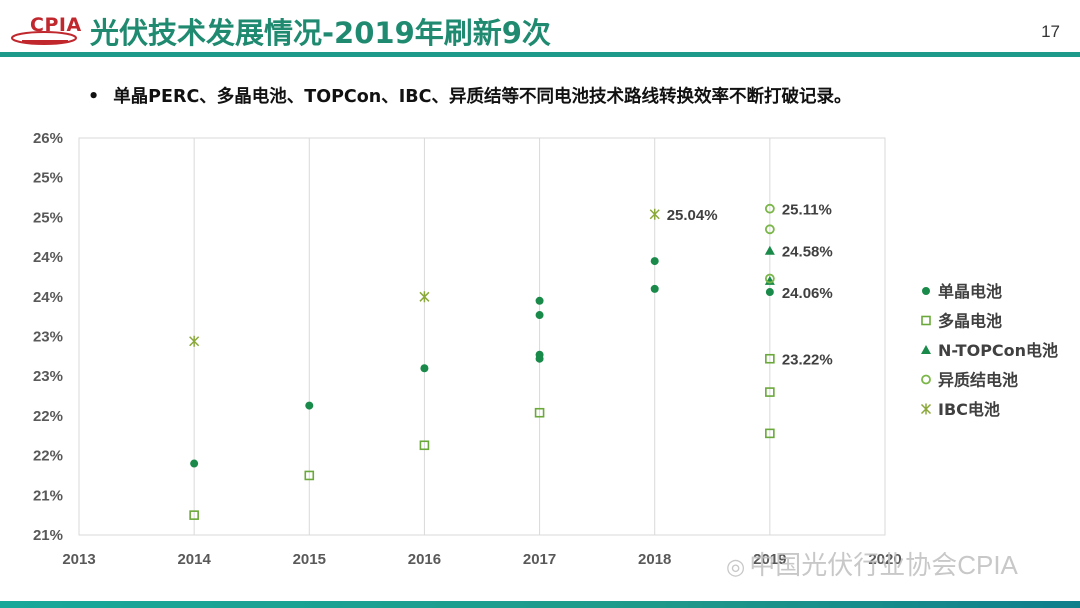 This screenshot has width=1080, height=608. Describe the element at coordinates (750, 285) in the screenshot. I see `annotation-layer: 25.04% 25.11% 24.58% 24.06% 23.22%` at that location.